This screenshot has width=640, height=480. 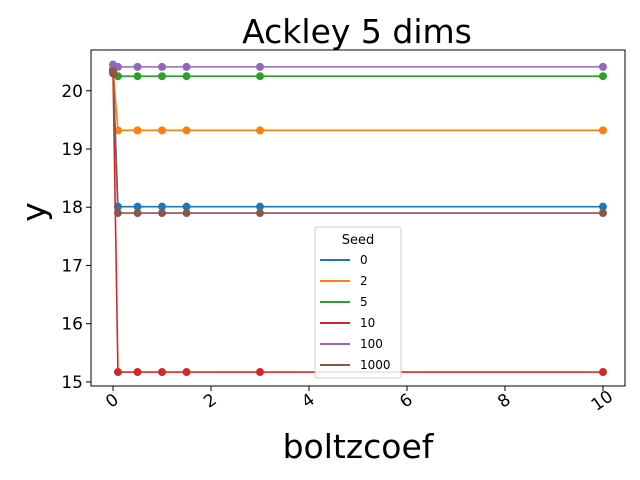 I want to click on x-tick-label: 2, so click(x=210, y=401).